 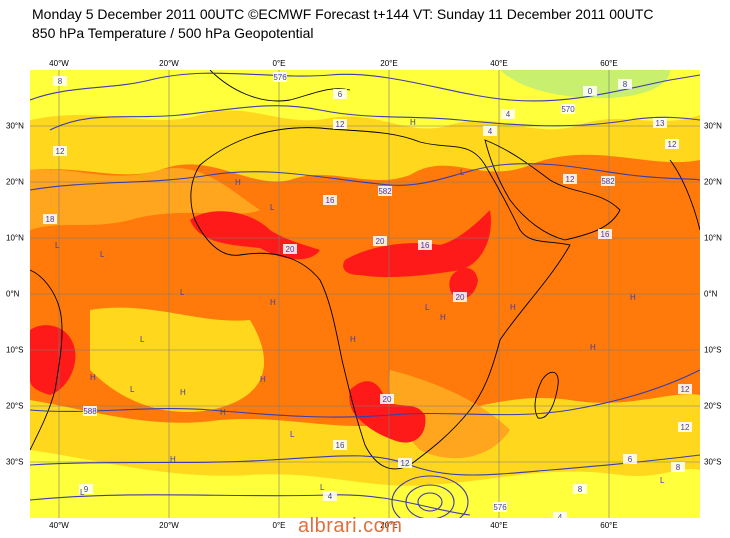 I want to click on contour-label-19: 12, so click(x=685, y=389).